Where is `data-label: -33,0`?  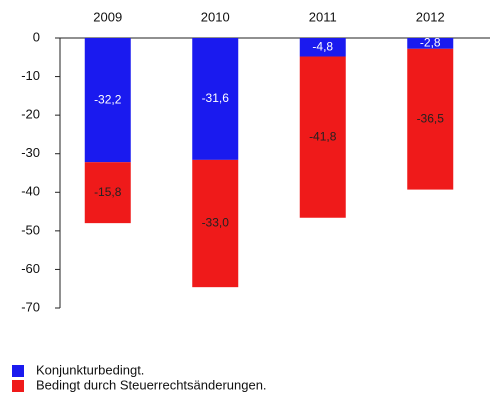
data-label: -33,0 is located at coordinates (216, 223).